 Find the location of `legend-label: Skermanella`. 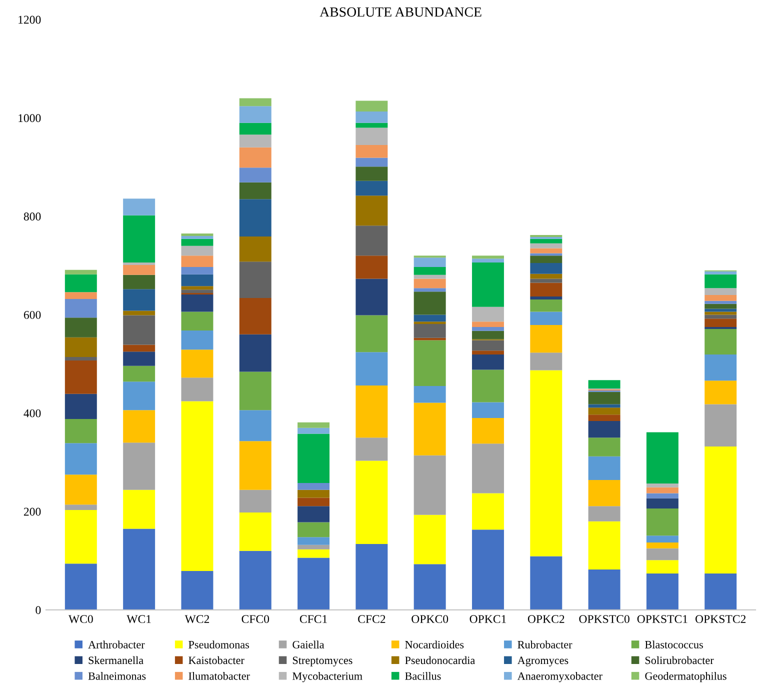

legend-label: Skermanella is located at coordinates (116, 660).